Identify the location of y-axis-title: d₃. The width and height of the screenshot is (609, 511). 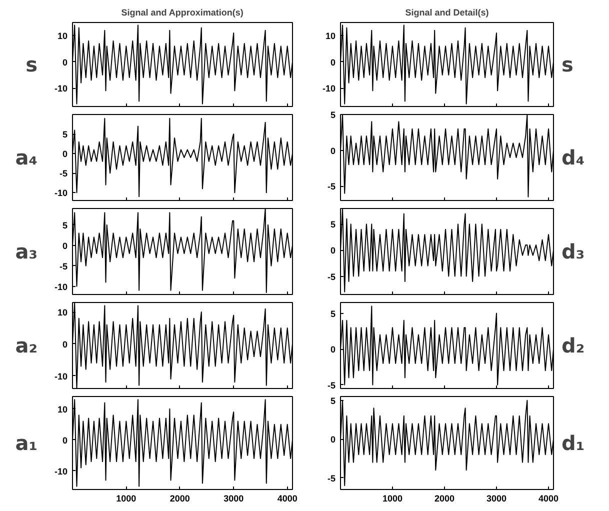
(573, 252).